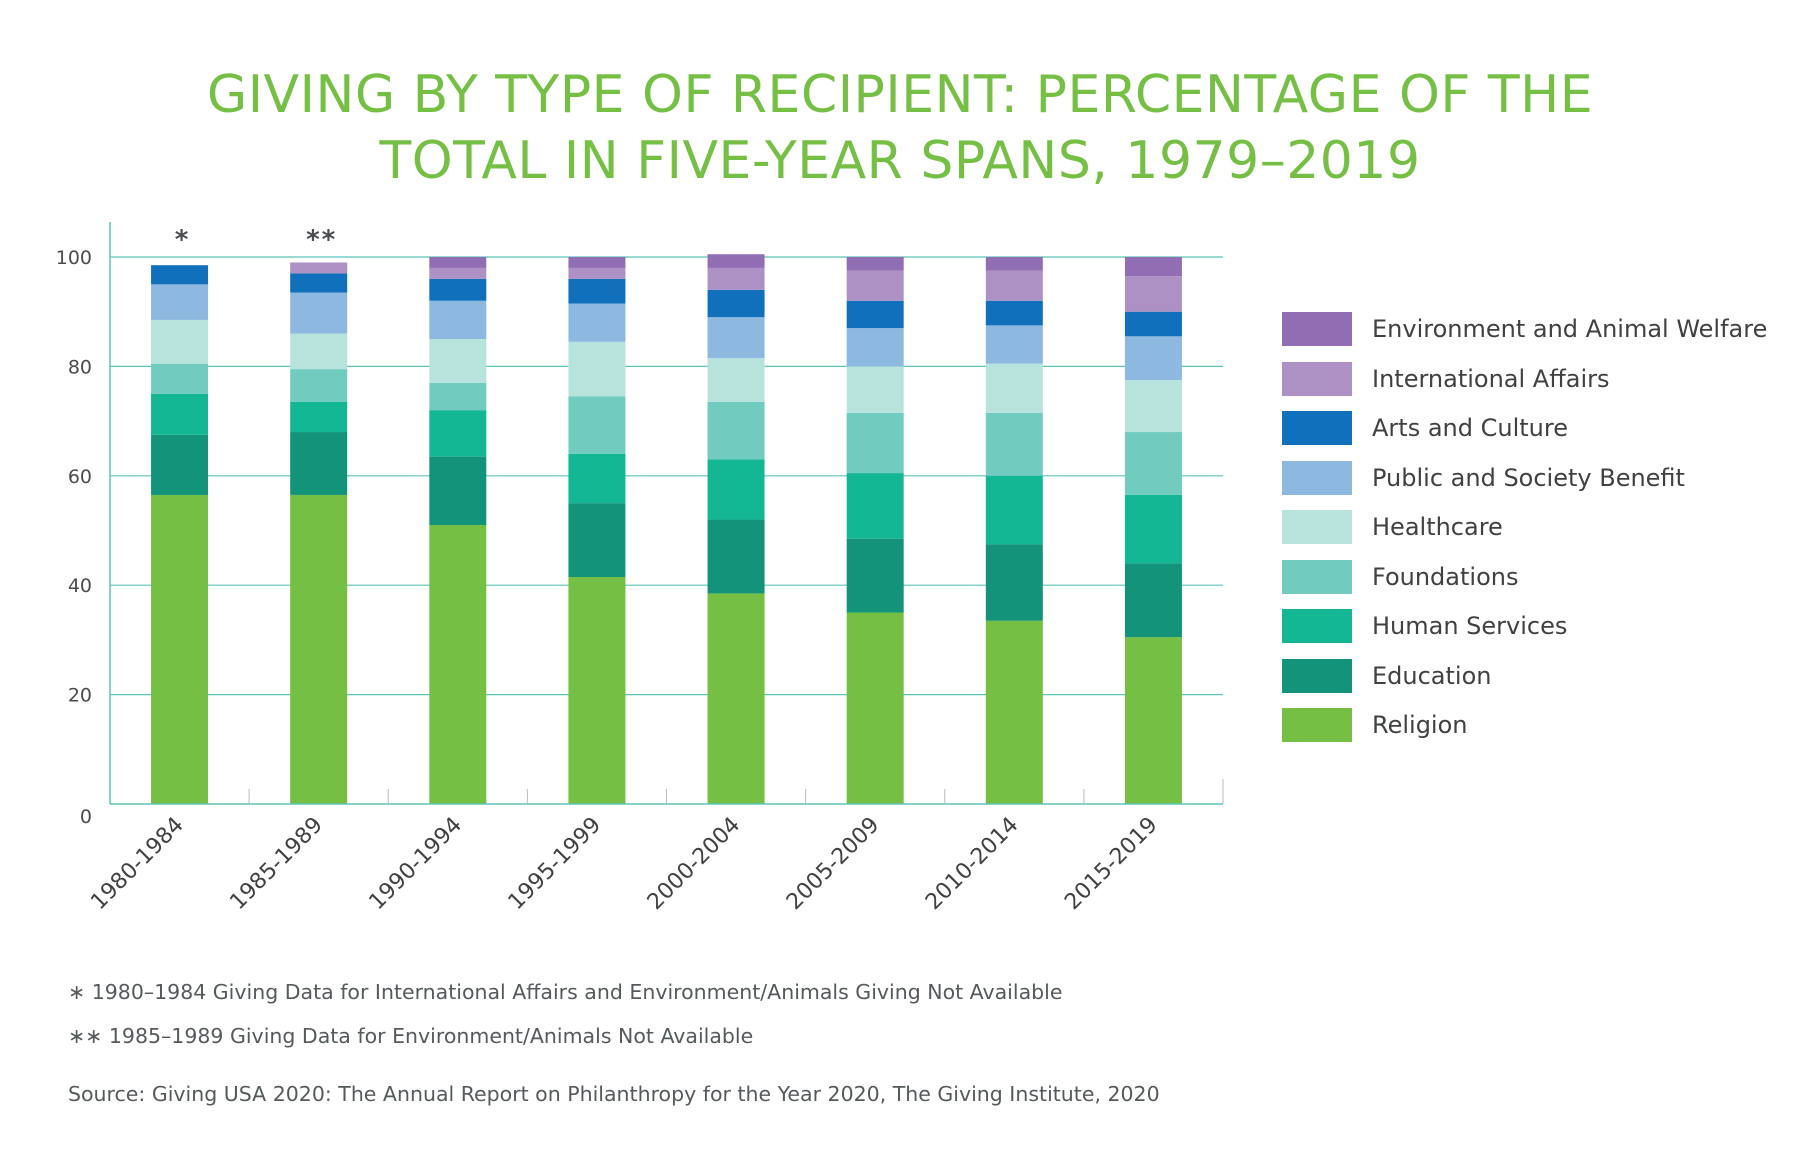  What do you see at coordinates (1432, 675) in the screenshot?
I see `legend-label: Education` at bounding box center [1432, 675].